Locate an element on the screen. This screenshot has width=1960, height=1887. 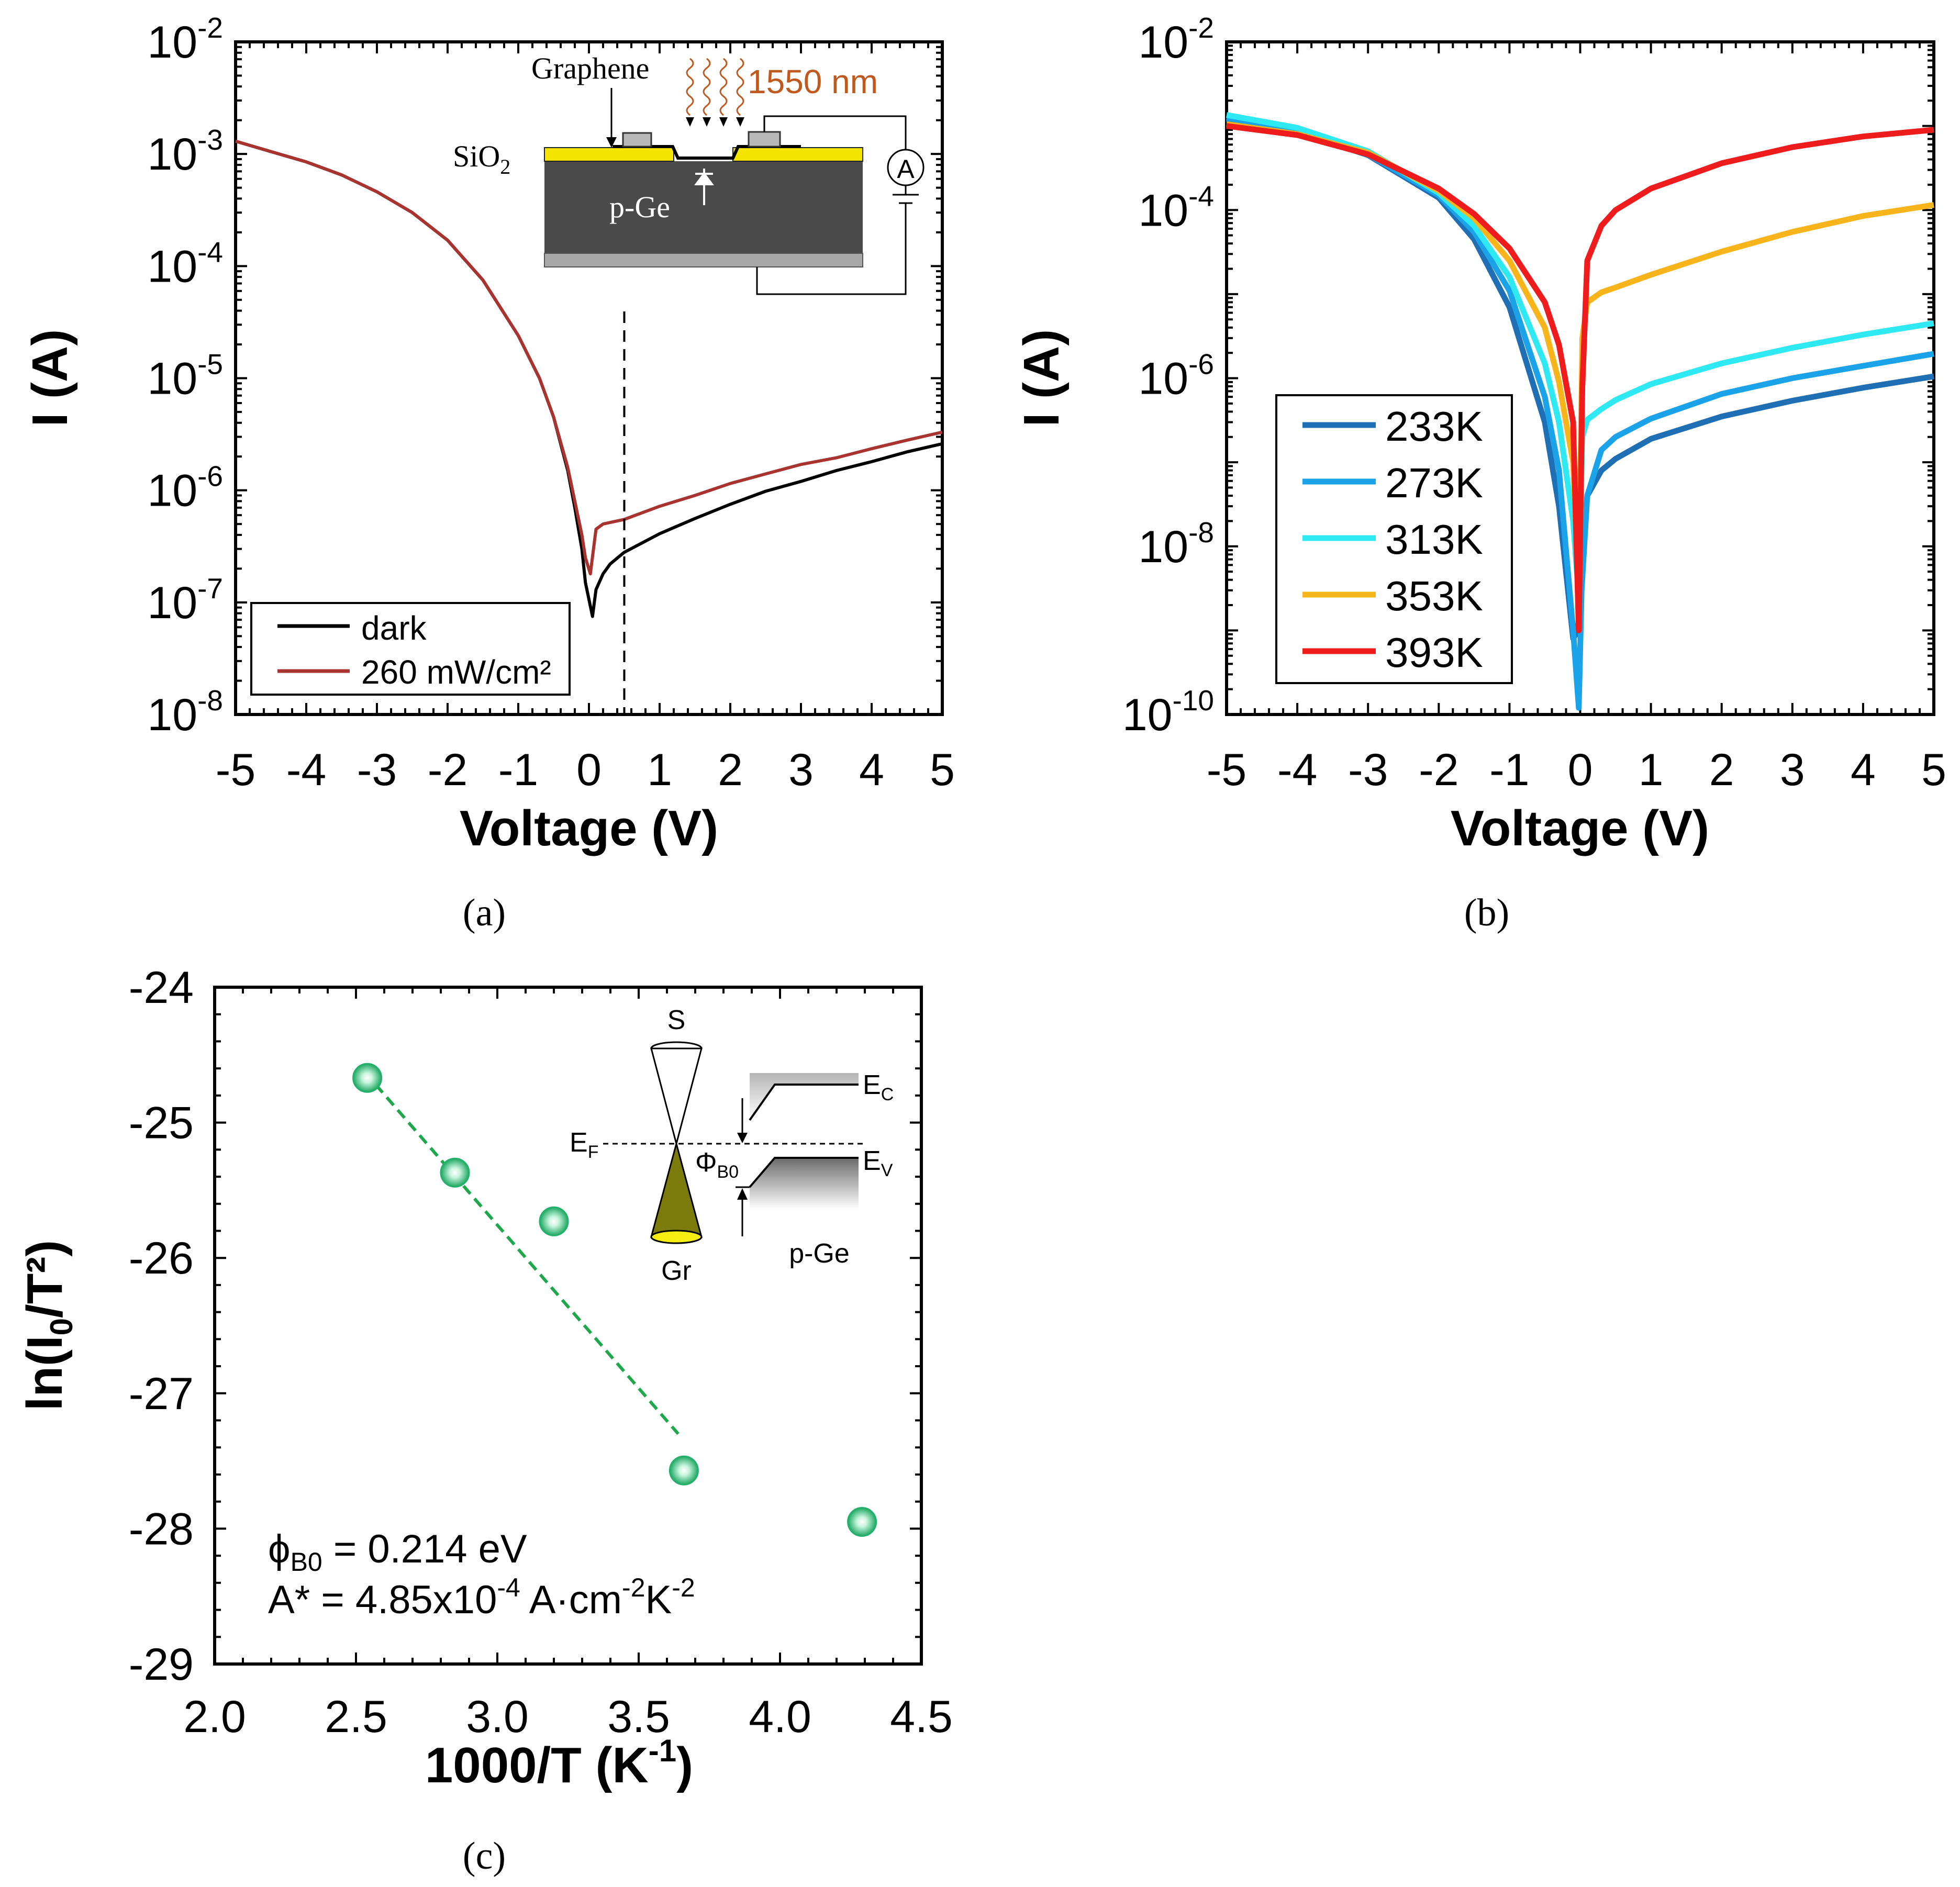
inset-graphene-label: Graphene is located at coordinates (590, 68).